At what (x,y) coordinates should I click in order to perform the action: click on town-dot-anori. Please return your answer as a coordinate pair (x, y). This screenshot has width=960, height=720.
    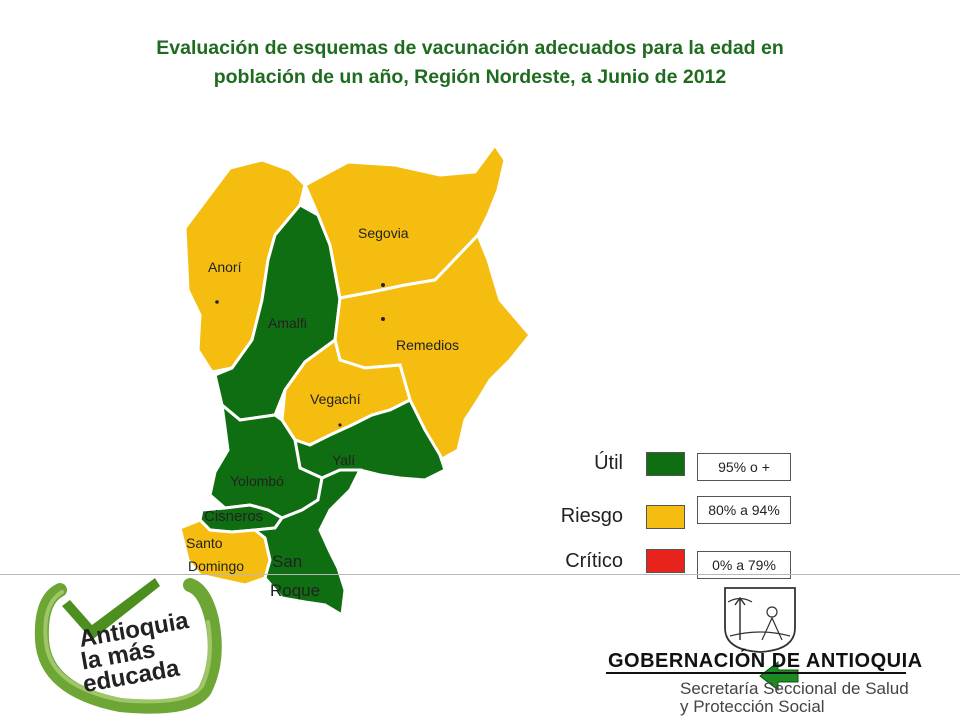
    Looking at the image, I should click on (217, 302).